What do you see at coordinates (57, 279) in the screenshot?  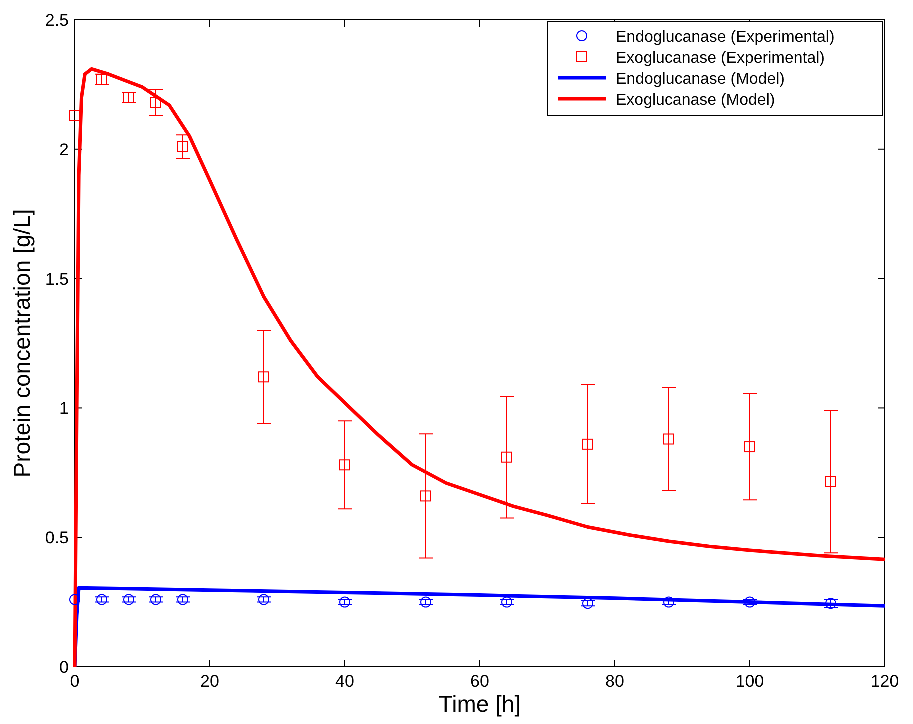 I see `y-tick-label: 1.5` at bounding box center [57, 279].